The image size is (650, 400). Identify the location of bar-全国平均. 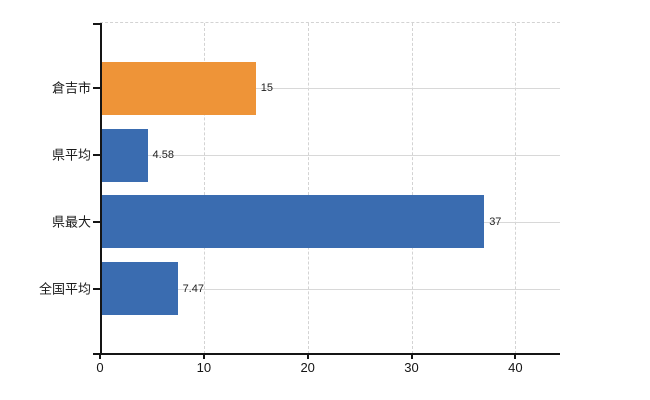
(139, 289).